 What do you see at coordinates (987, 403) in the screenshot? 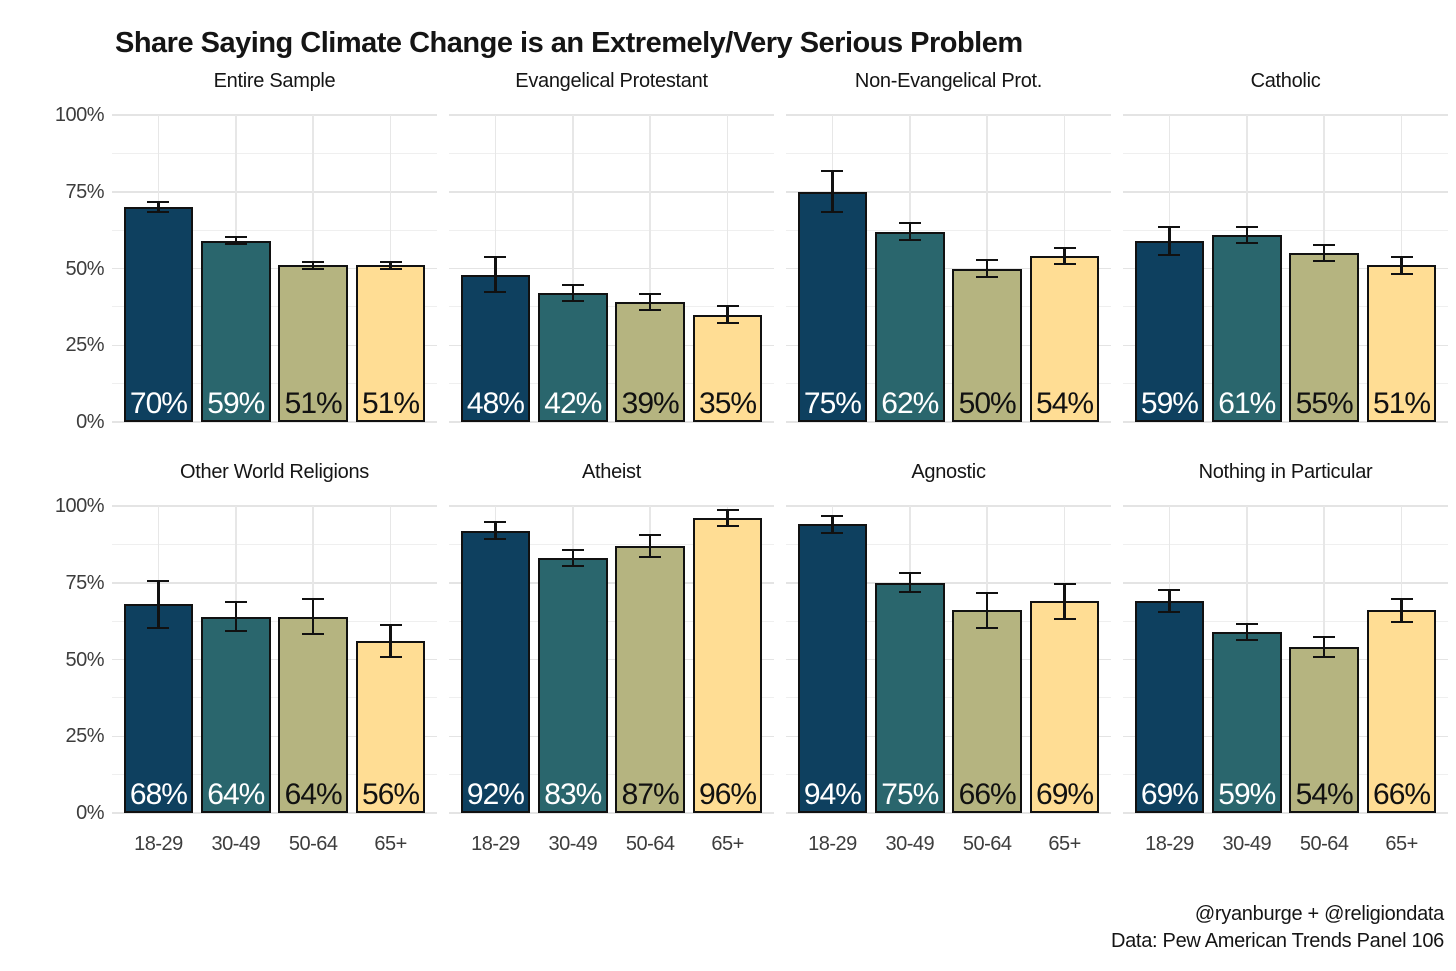
I see `bar-value-label-non-evangelical-prot-50-64: 50%` at bounding box center [987, 403].